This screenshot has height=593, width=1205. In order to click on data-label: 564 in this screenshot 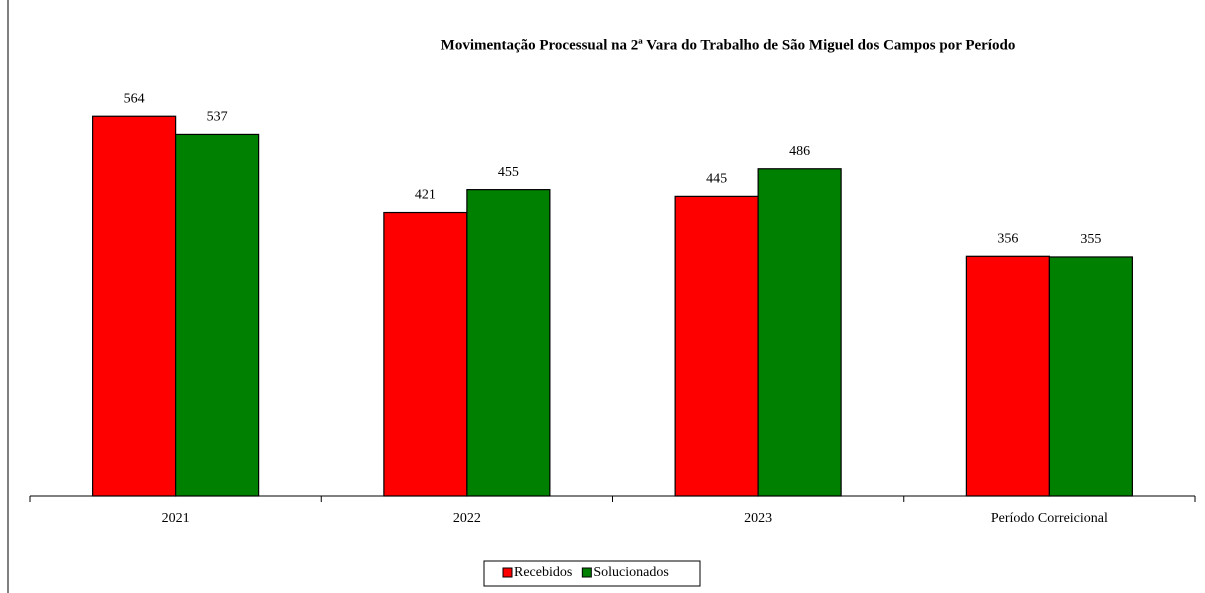, I will do `click(134, 98)`.